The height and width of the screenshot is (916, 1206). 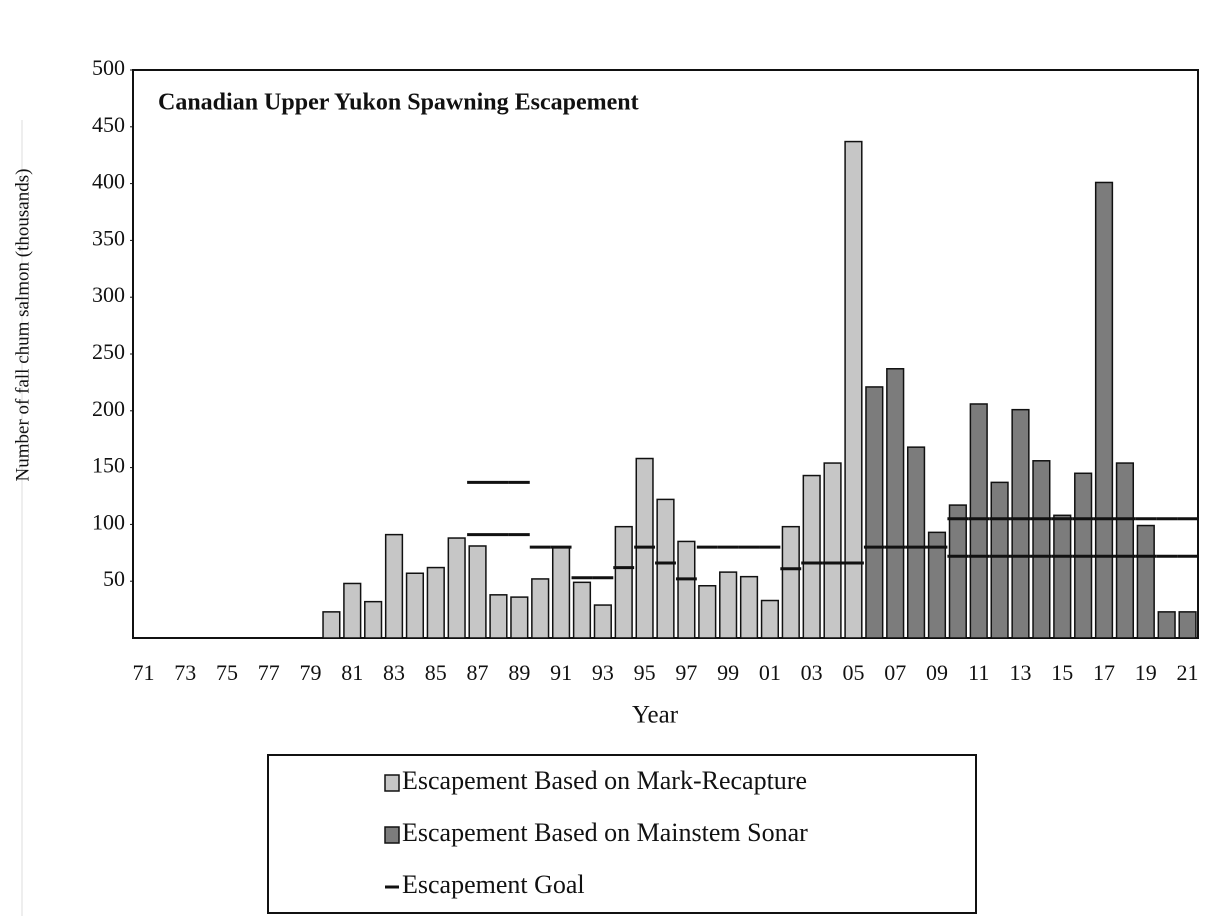 What do you see at coordinates (519, 672) in the screenshot?
I see `x-tick-label: 89` at bounding box center [519, 672].